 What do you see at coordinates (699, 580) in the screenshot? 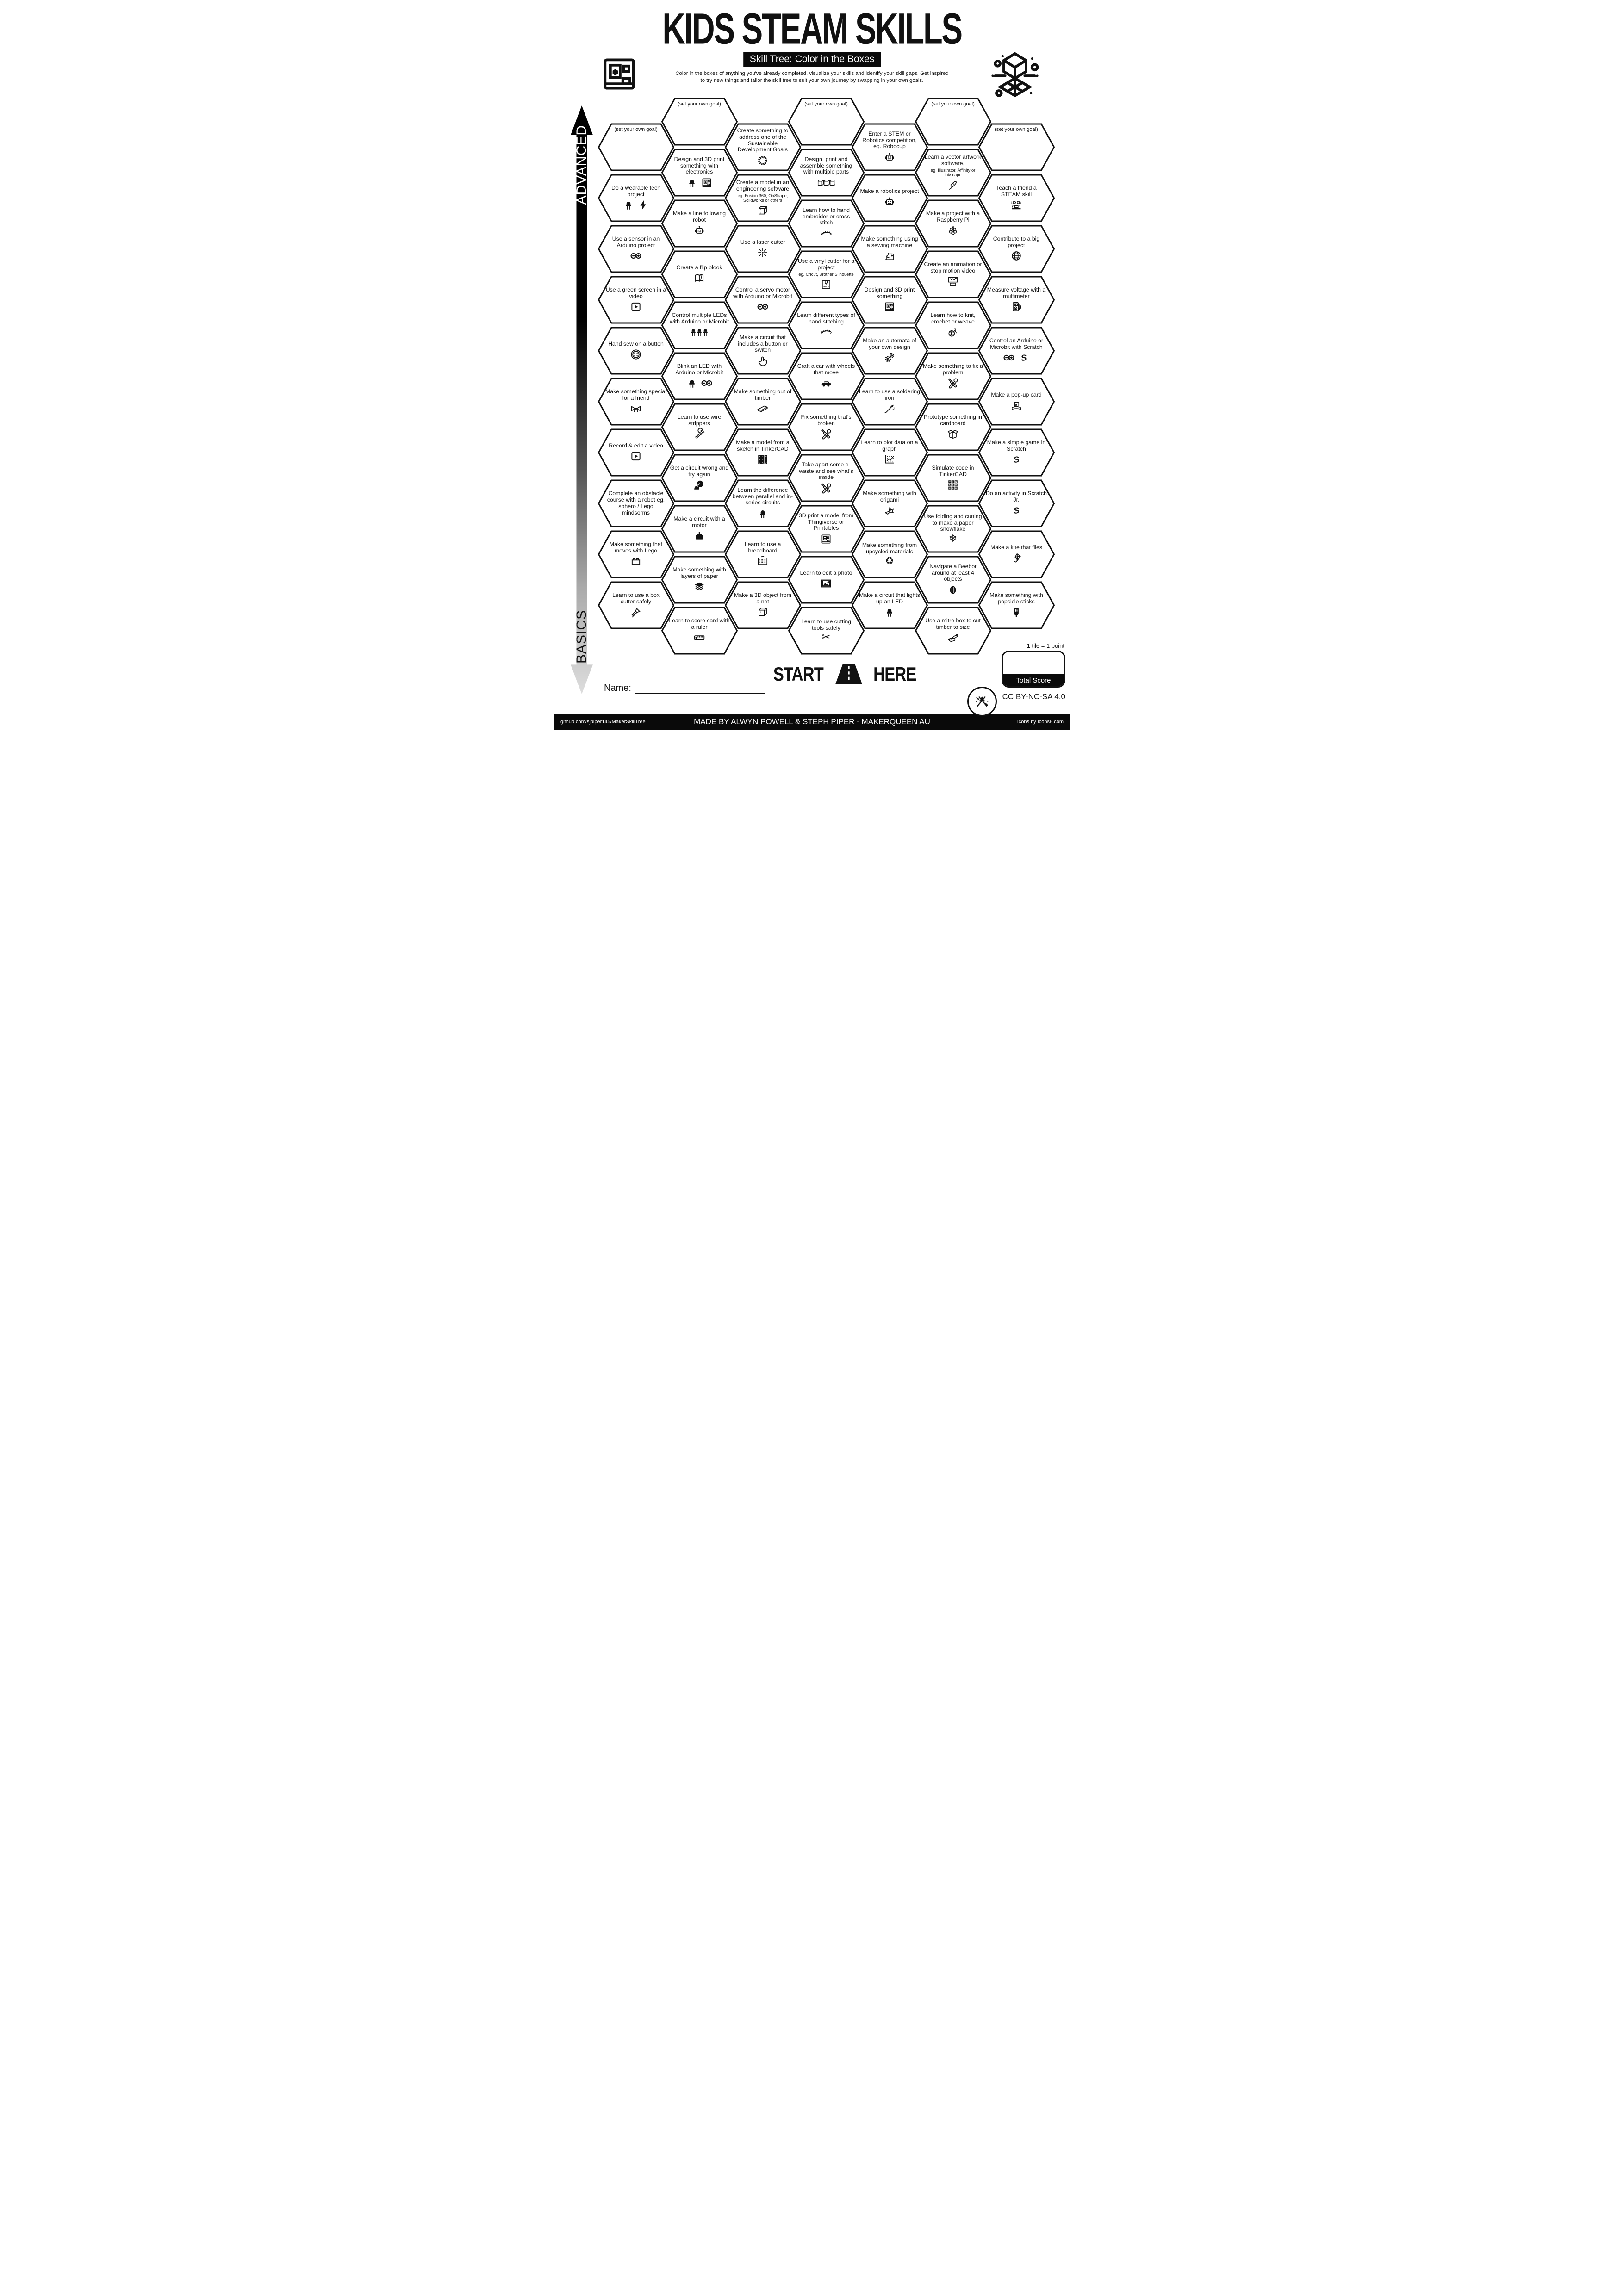
I see `skill-tile: Make something with layers of paper` at bounding box center [699, 580].